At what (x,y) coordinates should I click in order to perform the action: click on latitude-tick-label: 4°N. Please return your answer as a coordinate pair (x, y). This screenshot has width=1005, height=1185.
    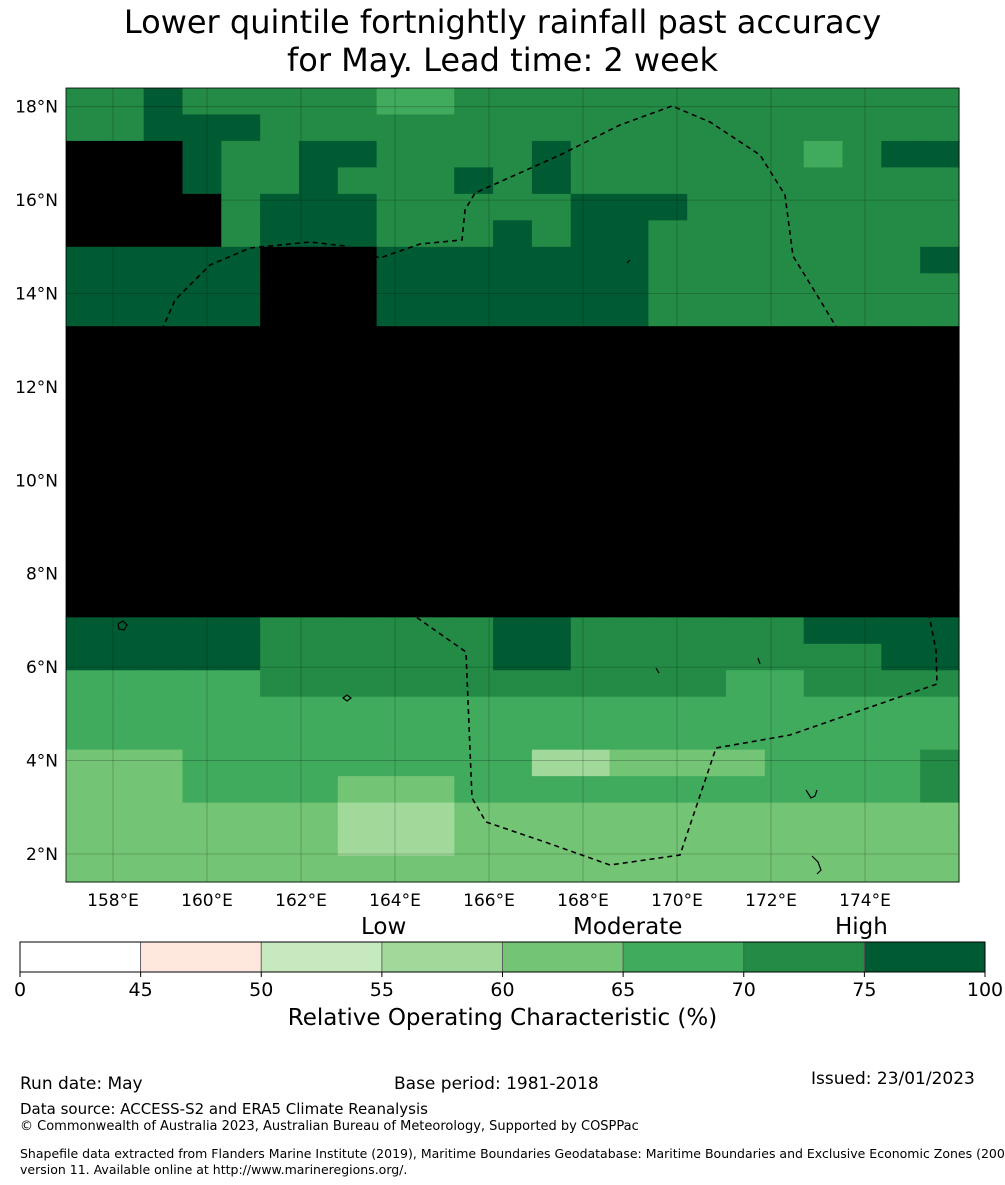
    Looking at the image, I should click on (42, 762).